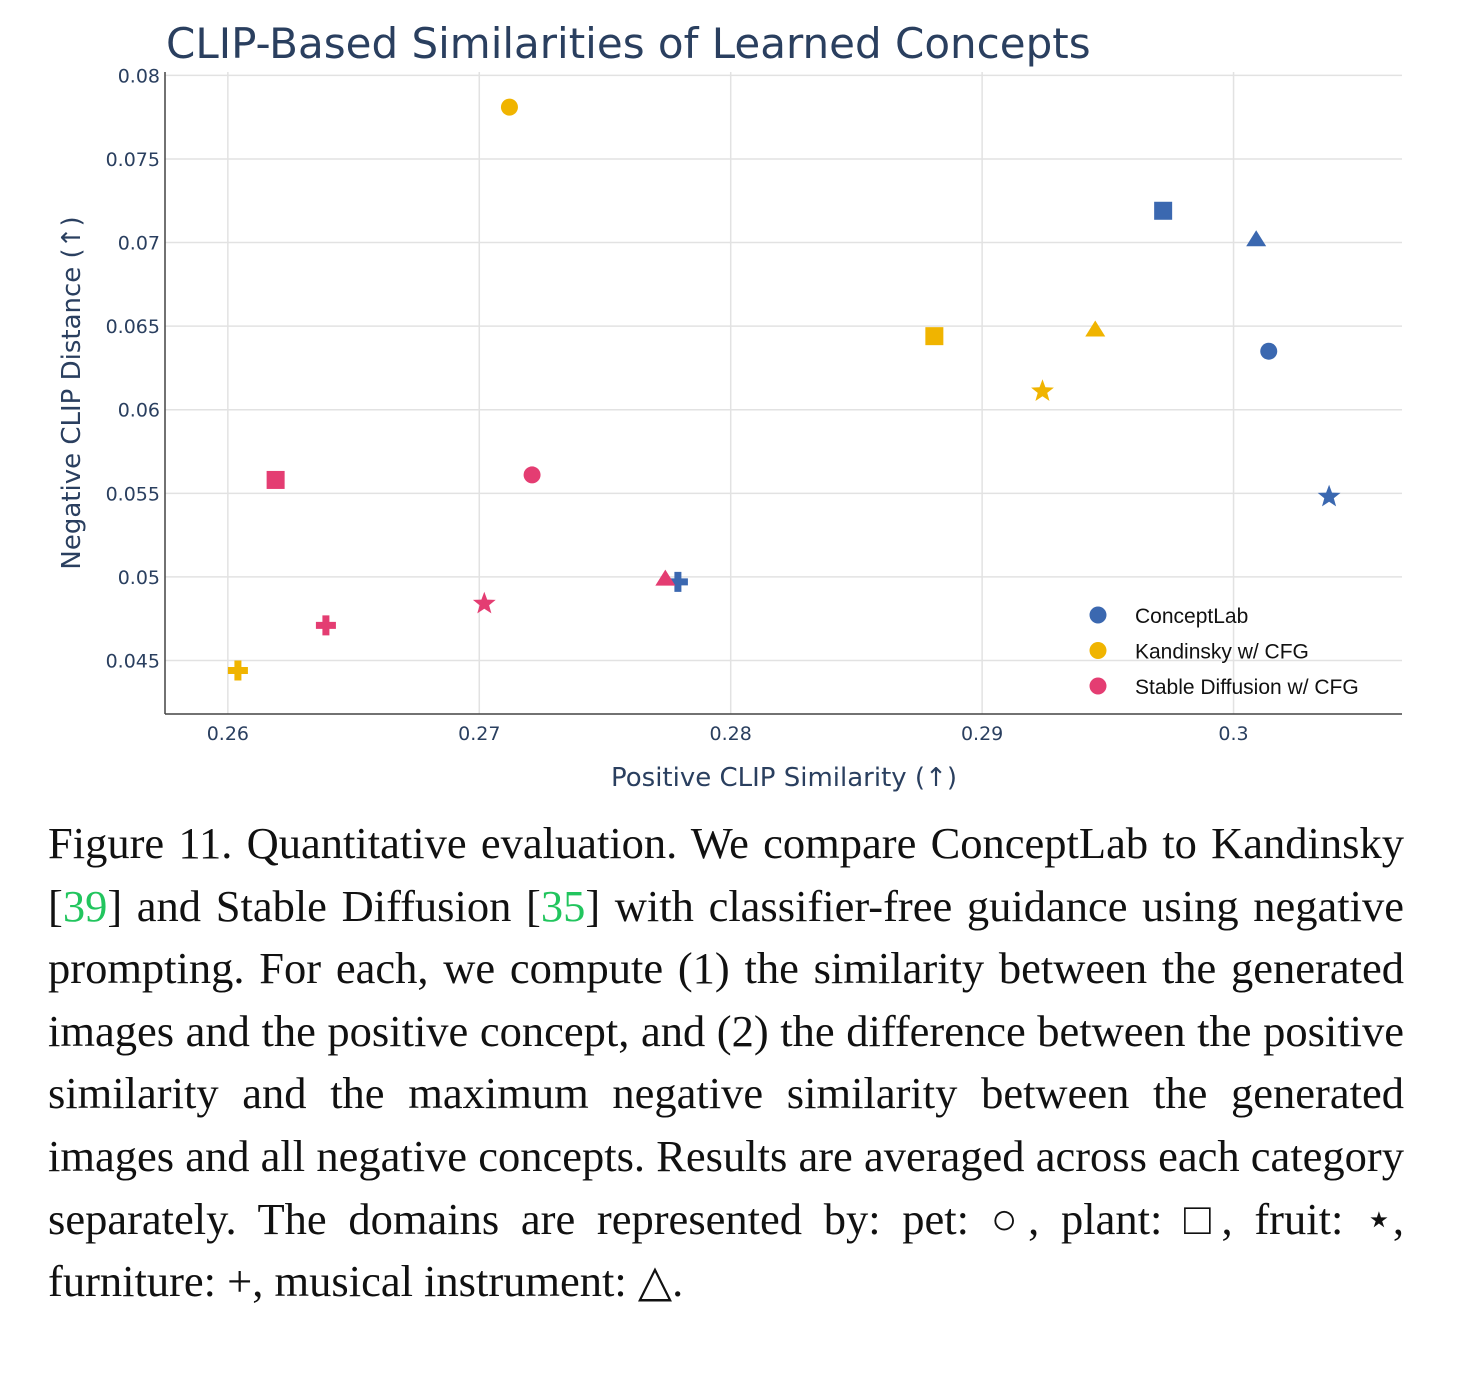  What do you see at coordinates (324, 905) in the screenshot?
I see `caption-text-2: ] and Stable Diffusion [` at bounding box center [324, 905].